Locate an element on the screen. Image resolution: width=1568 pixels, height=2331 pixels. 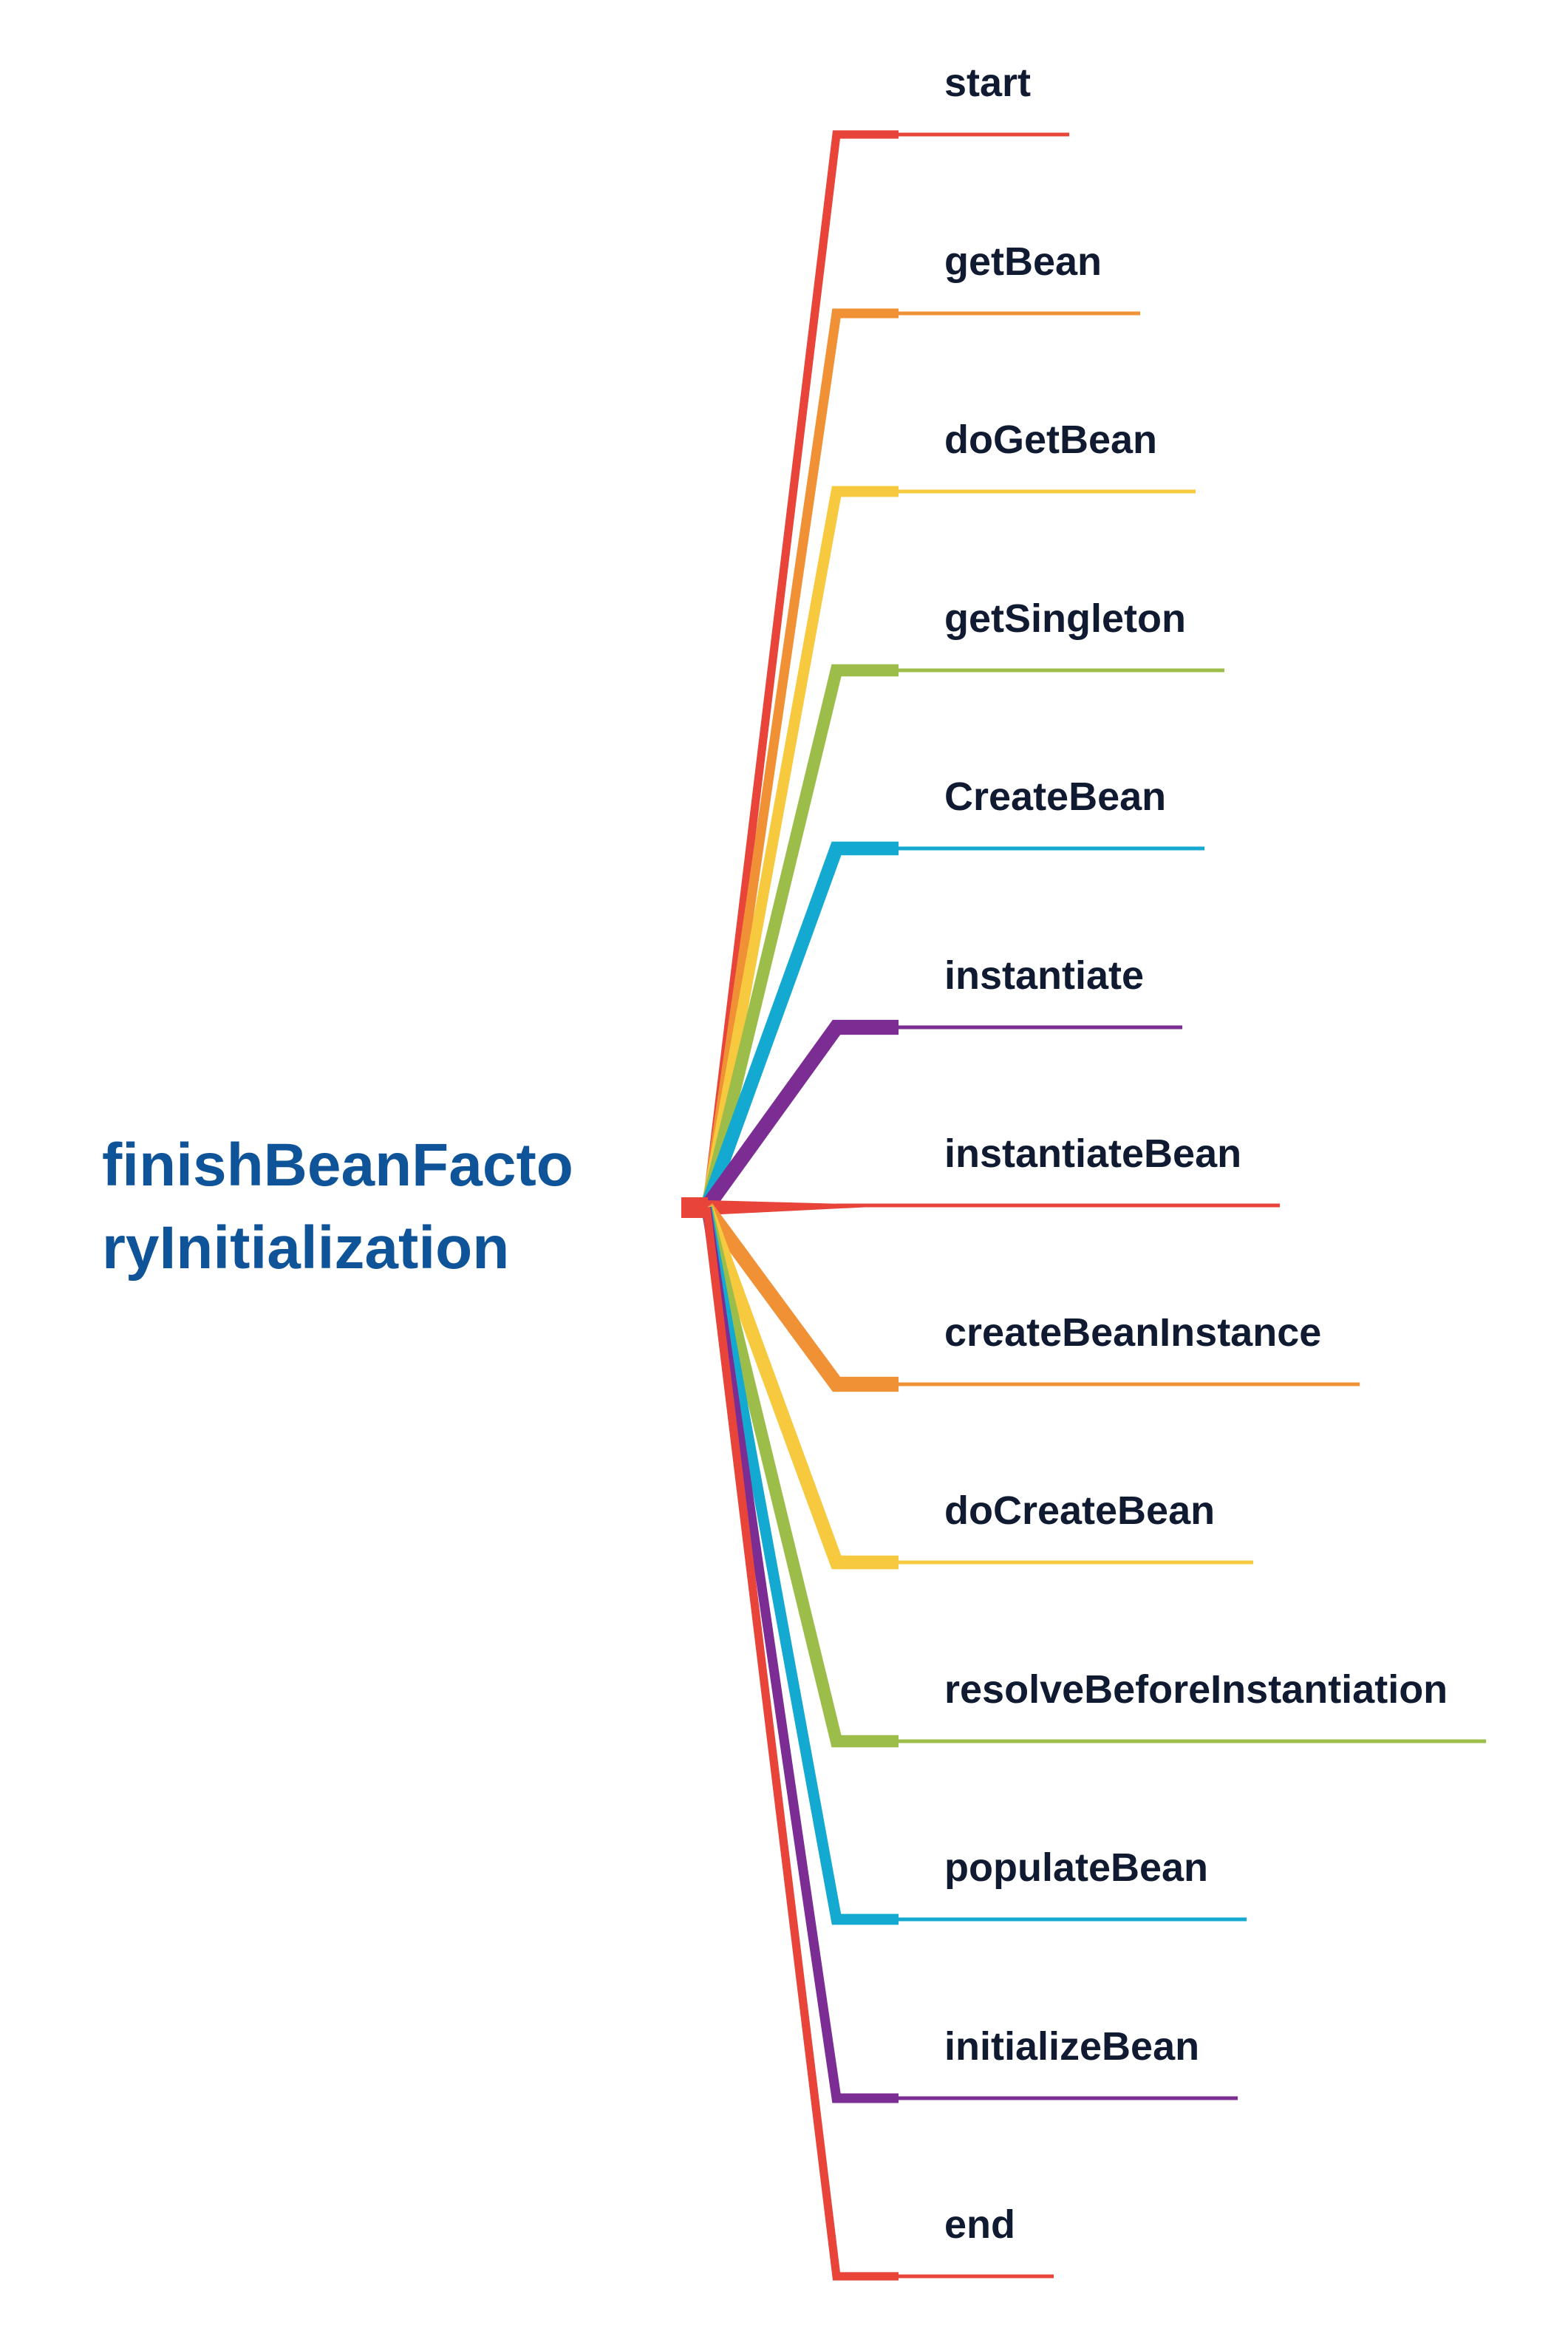
root-node: finishBeanFacto ryInitialization is located at coordinates (337, 1207).